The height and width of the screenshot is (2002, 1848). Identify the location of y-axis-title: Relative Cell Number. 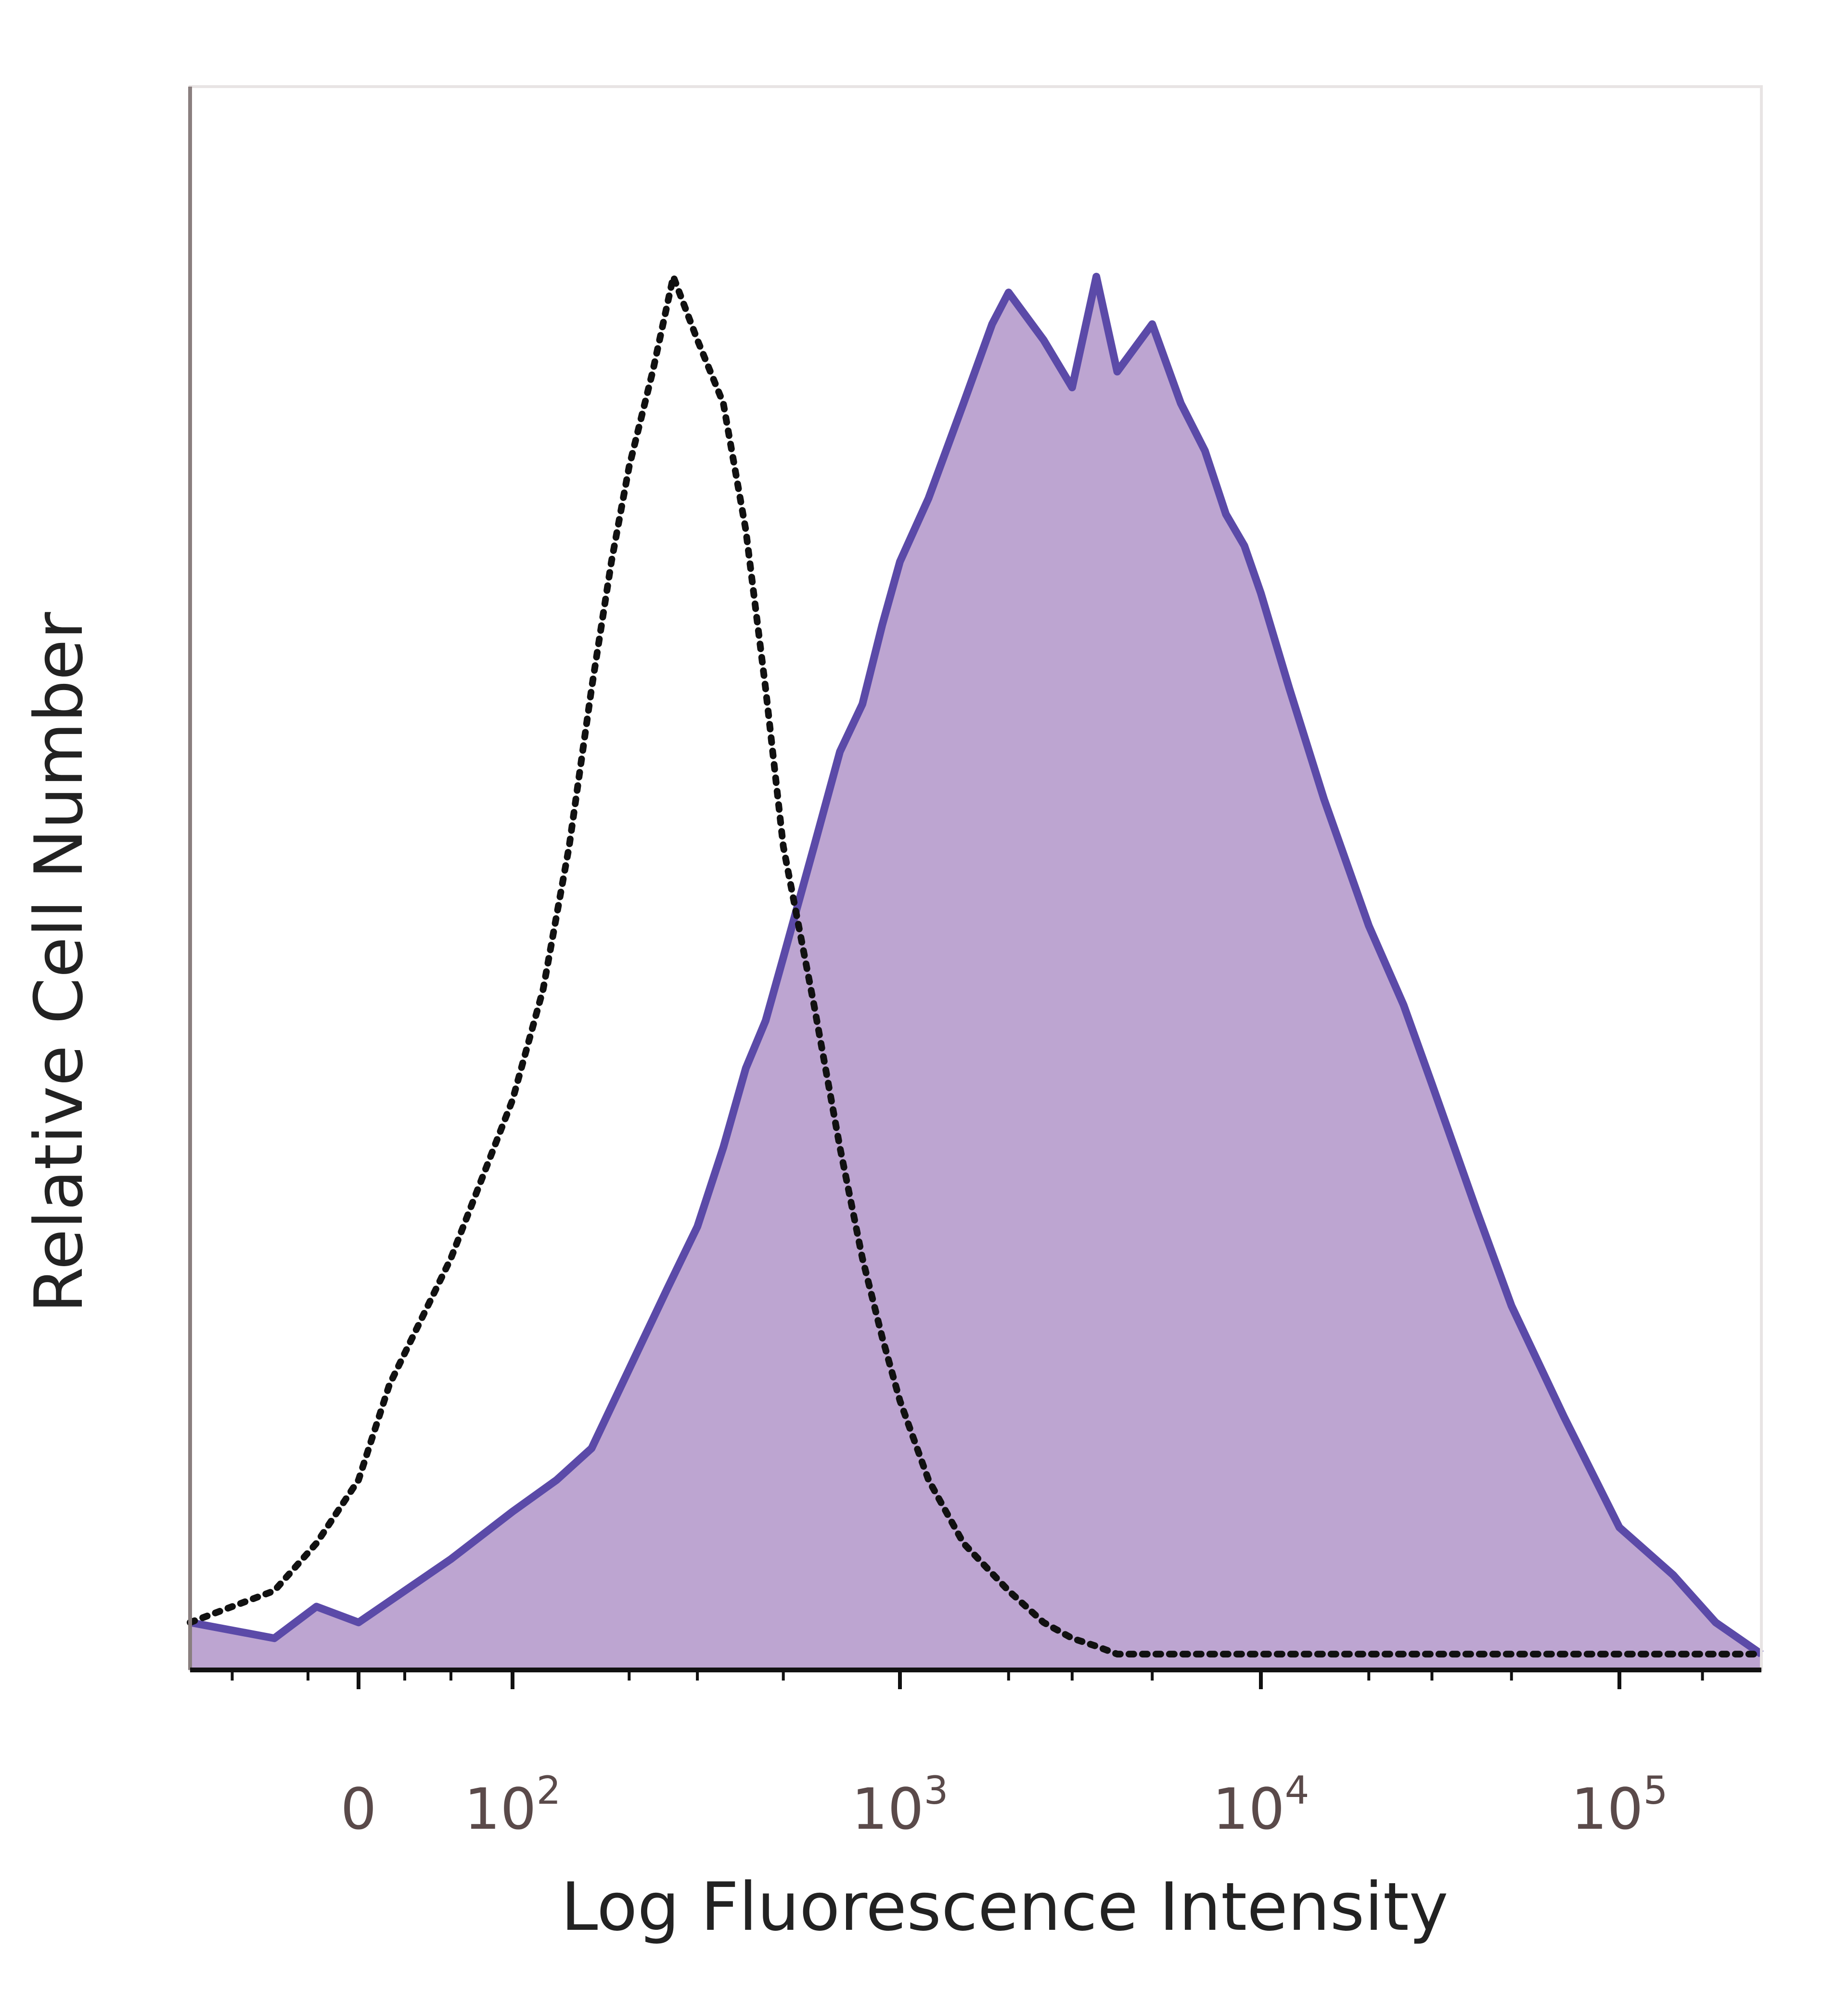
(59, 962).